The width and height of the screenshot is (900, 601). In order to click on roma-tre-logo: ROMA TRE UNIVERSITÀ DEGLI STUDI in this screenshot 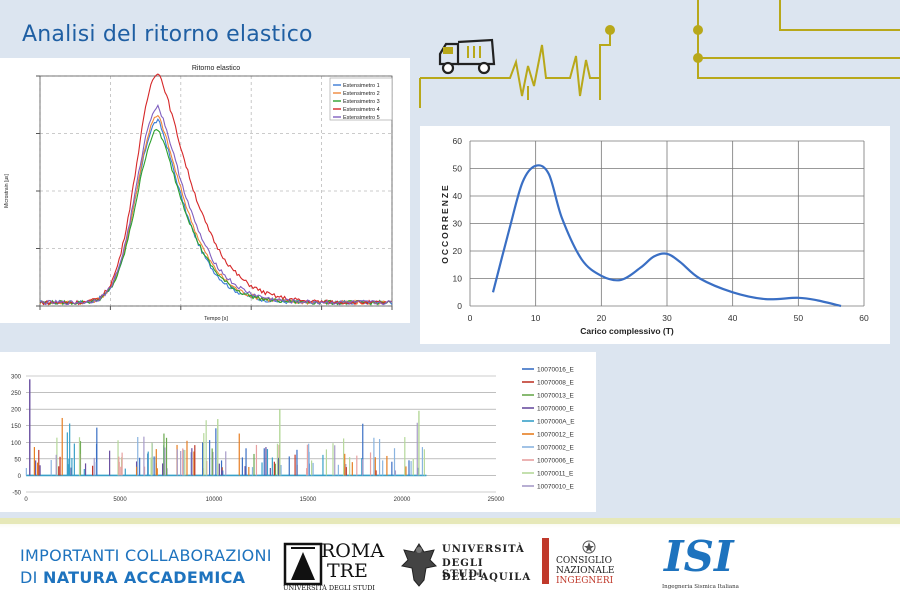, I will do `click(333, 566)`.